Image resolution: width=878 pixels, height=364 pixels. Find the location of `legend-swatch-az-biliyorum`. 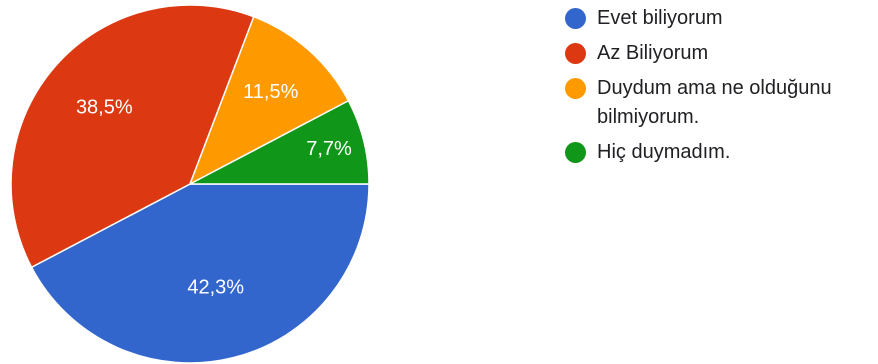

legend-swatch-az-biliyorum is located at coordinates (575, 53).